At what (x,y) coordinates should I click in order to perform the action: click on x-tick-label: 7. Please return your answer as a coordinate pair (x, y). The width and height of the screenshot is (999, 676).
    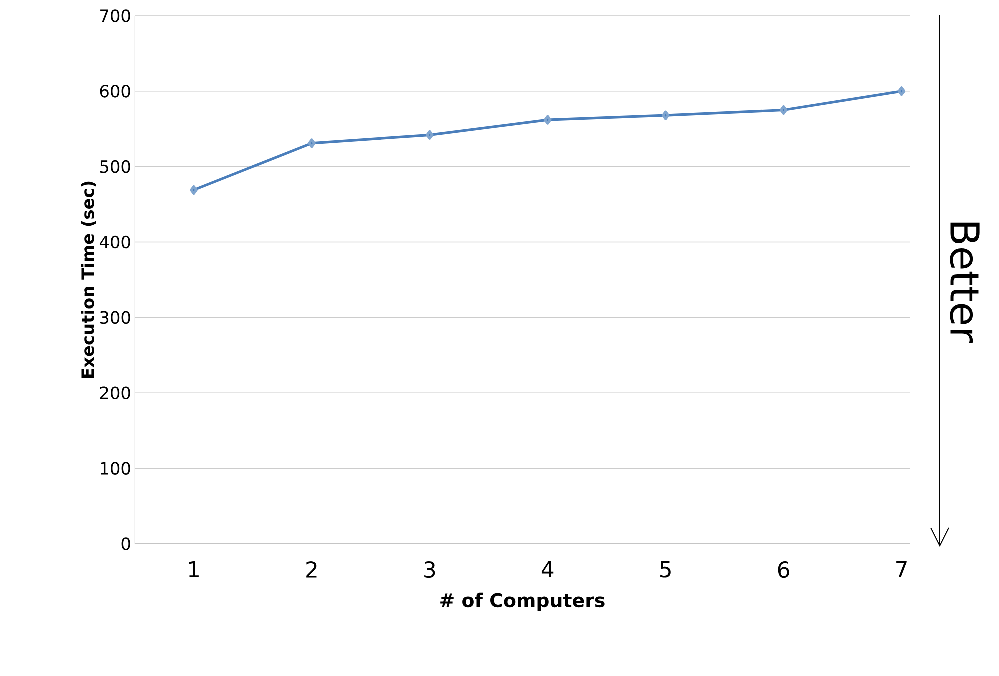
    Looking at the image, I should click on (901, 570).